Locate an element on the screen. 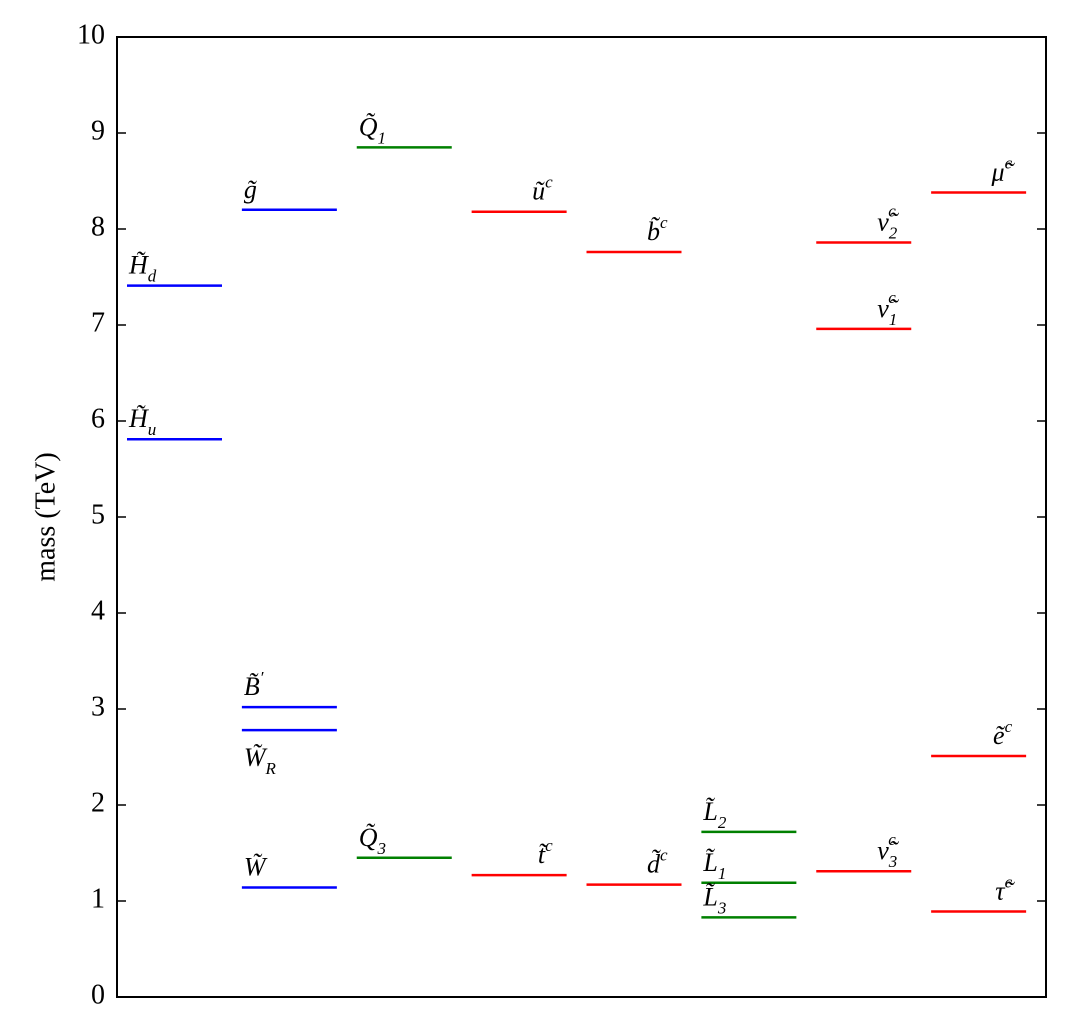  y-tick-label: 7 is located at coordinates (98, 322).